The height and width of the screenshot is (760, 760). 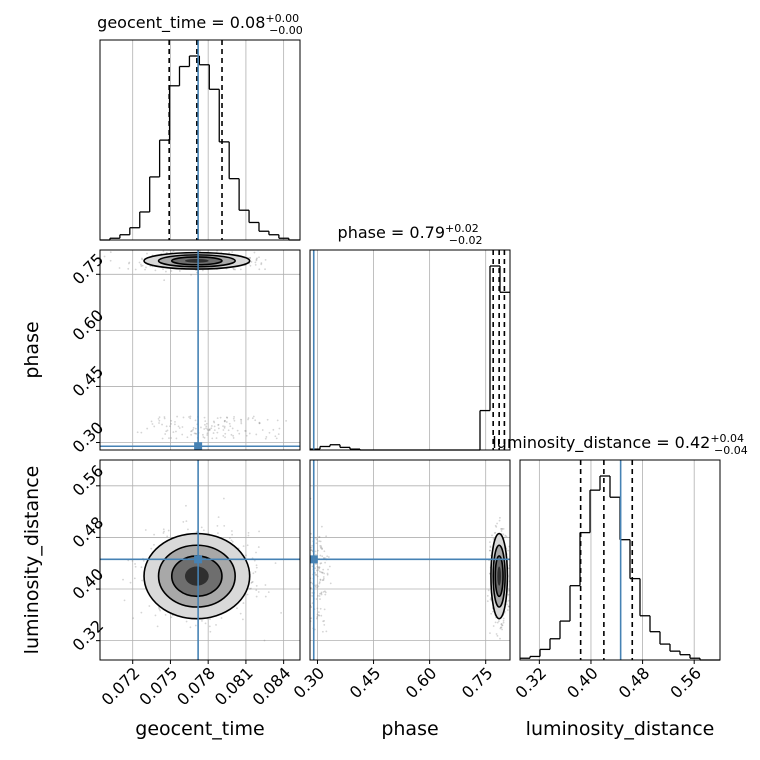 I want to click on title-minus-luminosity_distance: −0.04, so click(x=731, y=450).